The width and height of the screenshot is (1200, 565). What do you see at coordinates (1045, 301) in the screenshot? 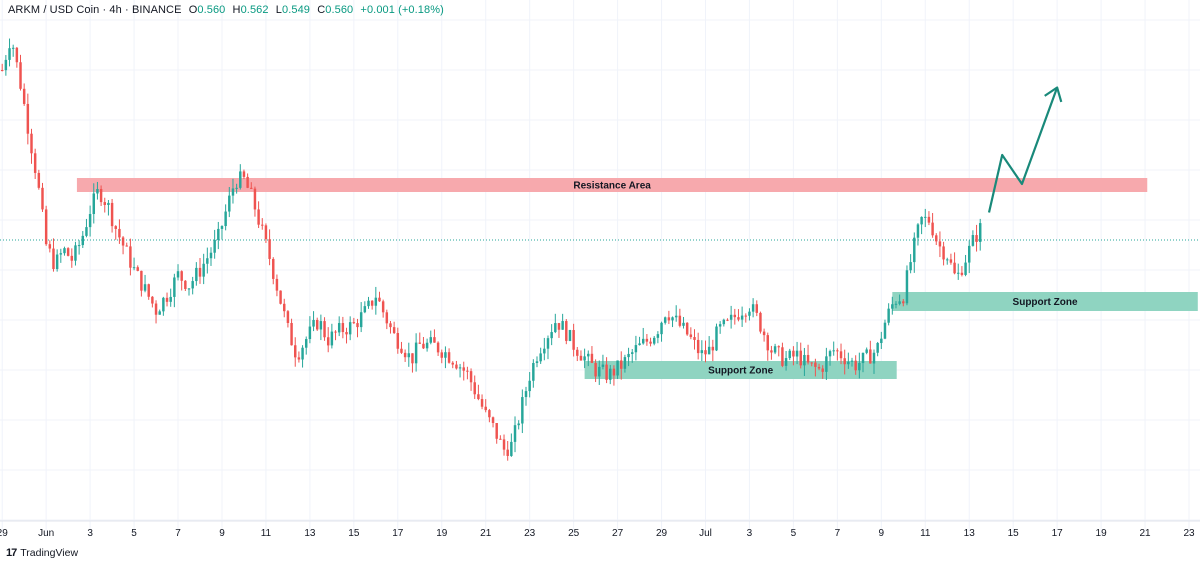
I see `support-zone-box` at bounding box center [1045, 301].